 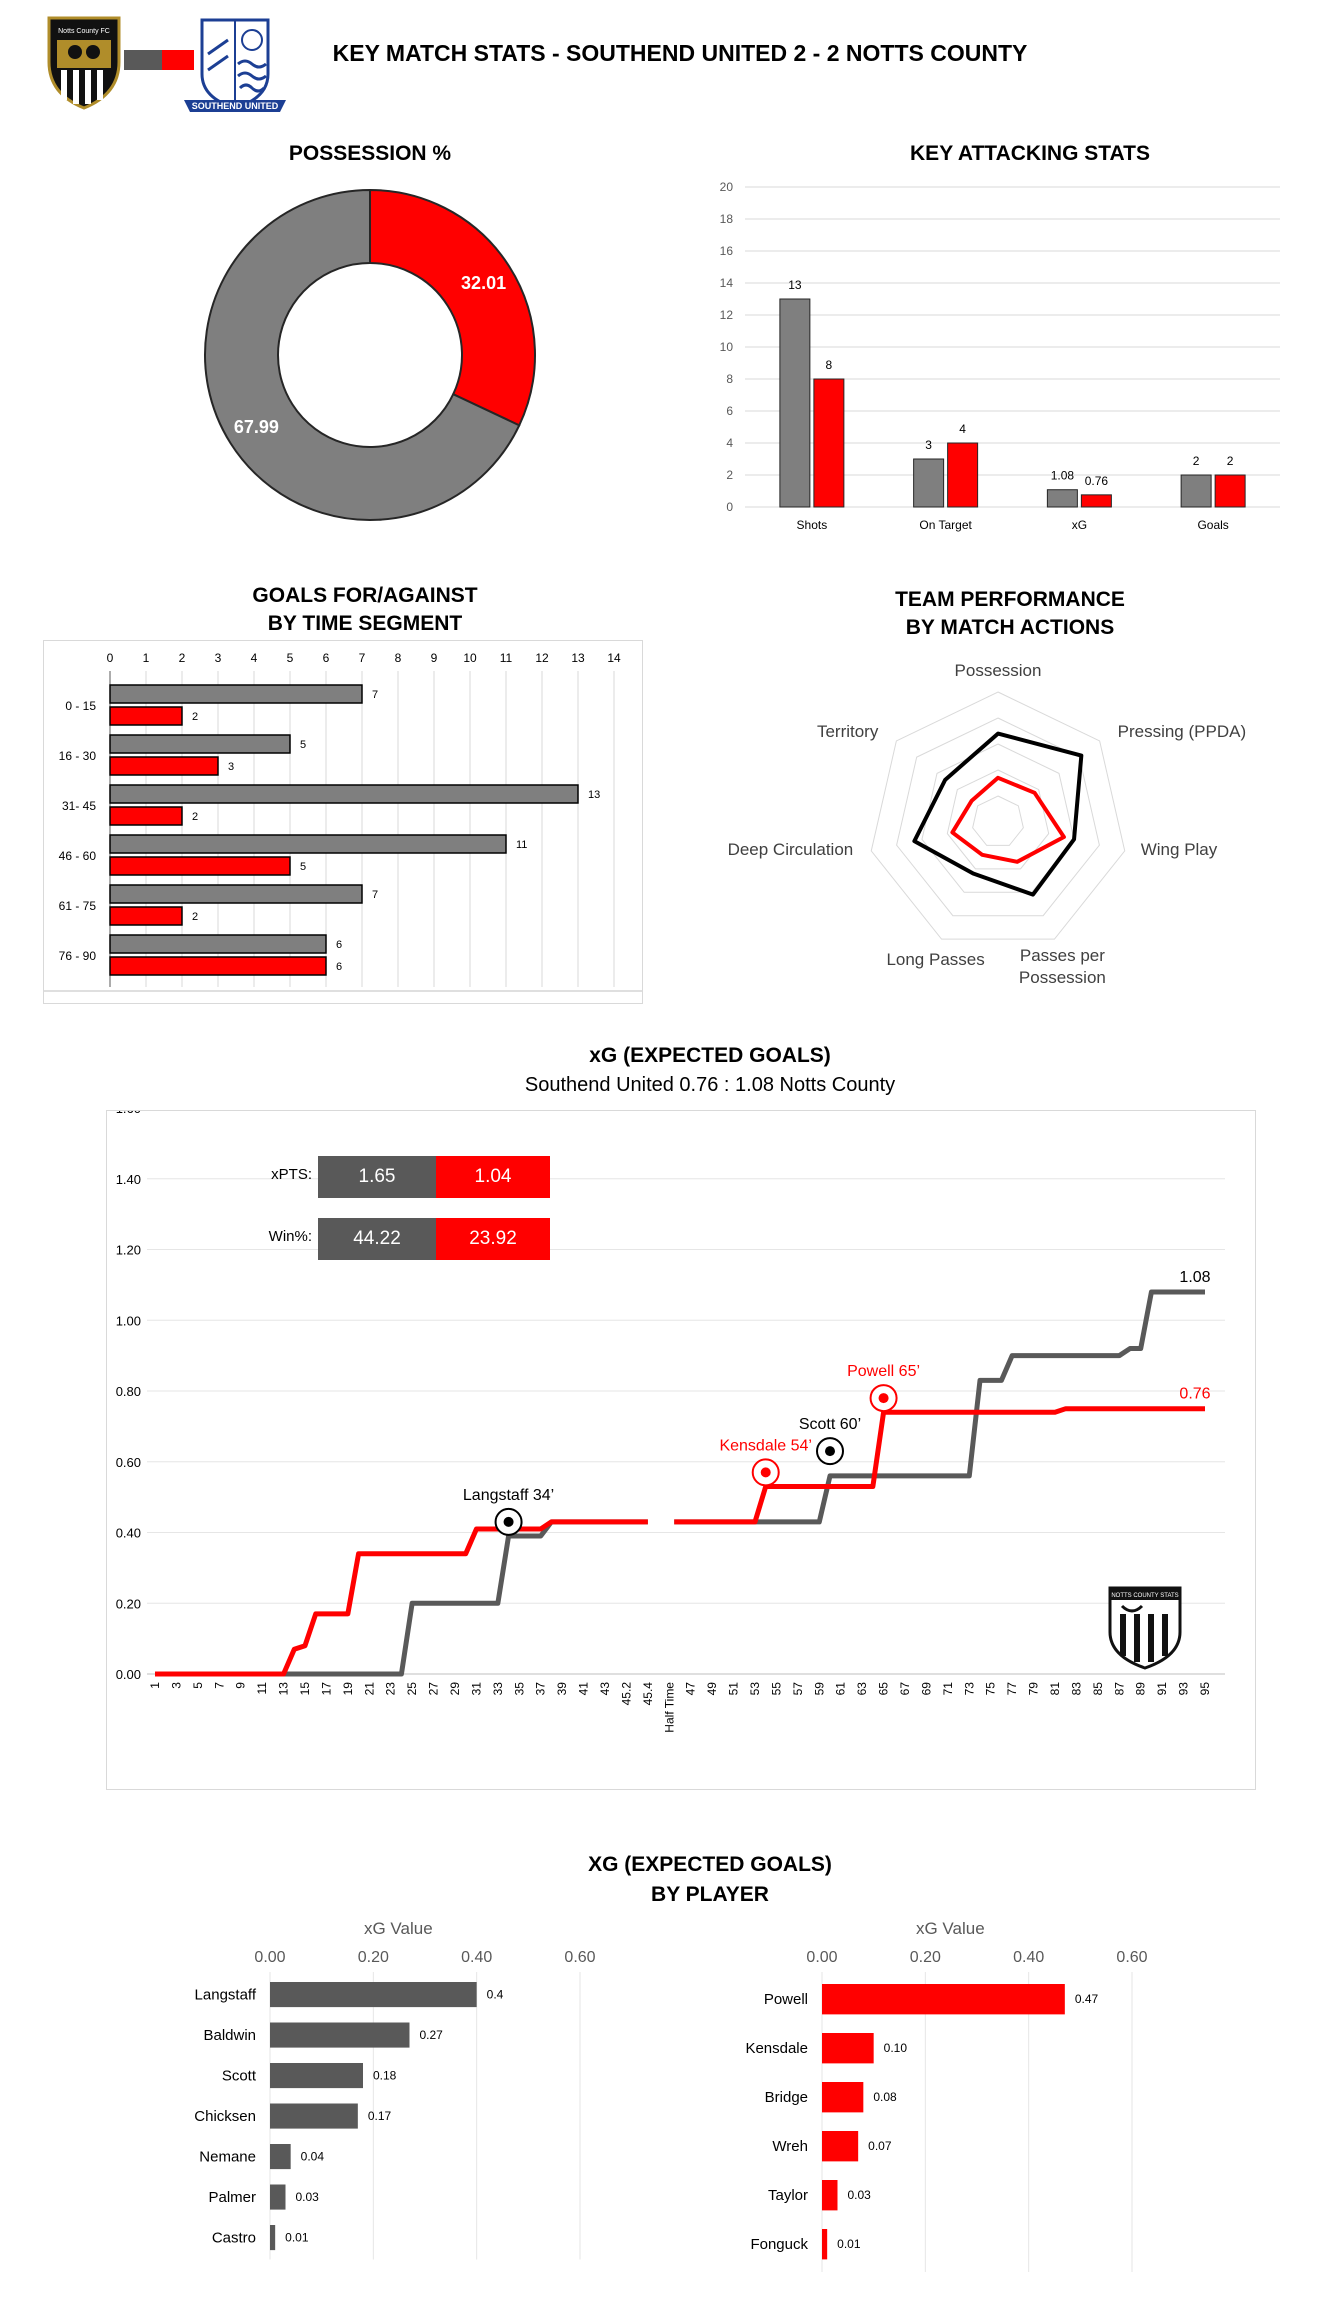 What do you see at coordinates (128, 1533) in the screenshot?
I see `xg-ytick: 0.40` at bounding box center [128, 1533].